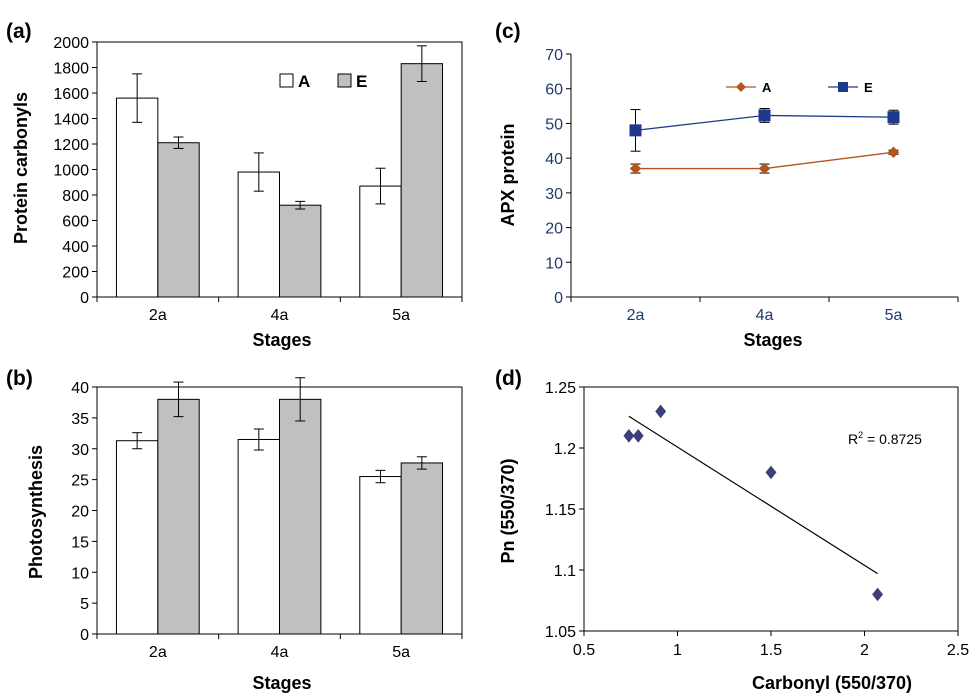  Describe the element at coordinates (286, 80) in the screenshot. I see `legend-swatch-A` at that location.